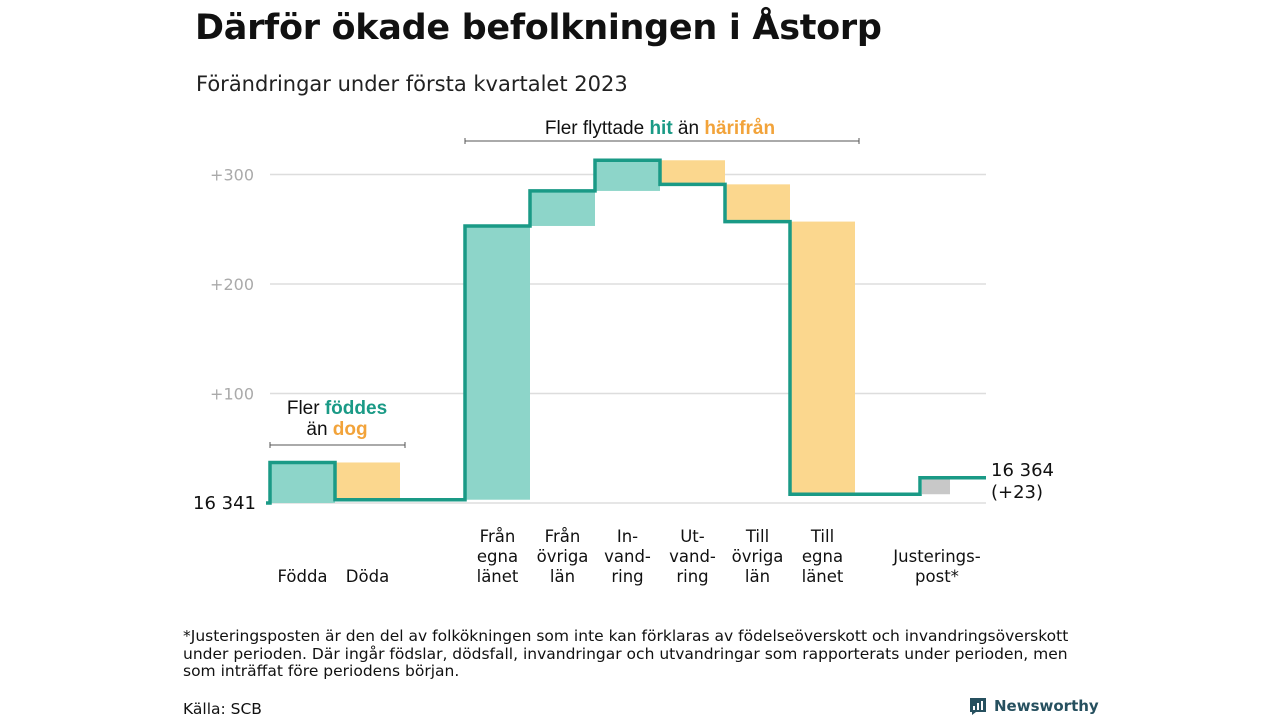 The width and height of the screenshot is (1280, 720). Describe the element at coordinates (350, 429) in the screenshot. I see `annotation-segment-decrease: dog` at that location.